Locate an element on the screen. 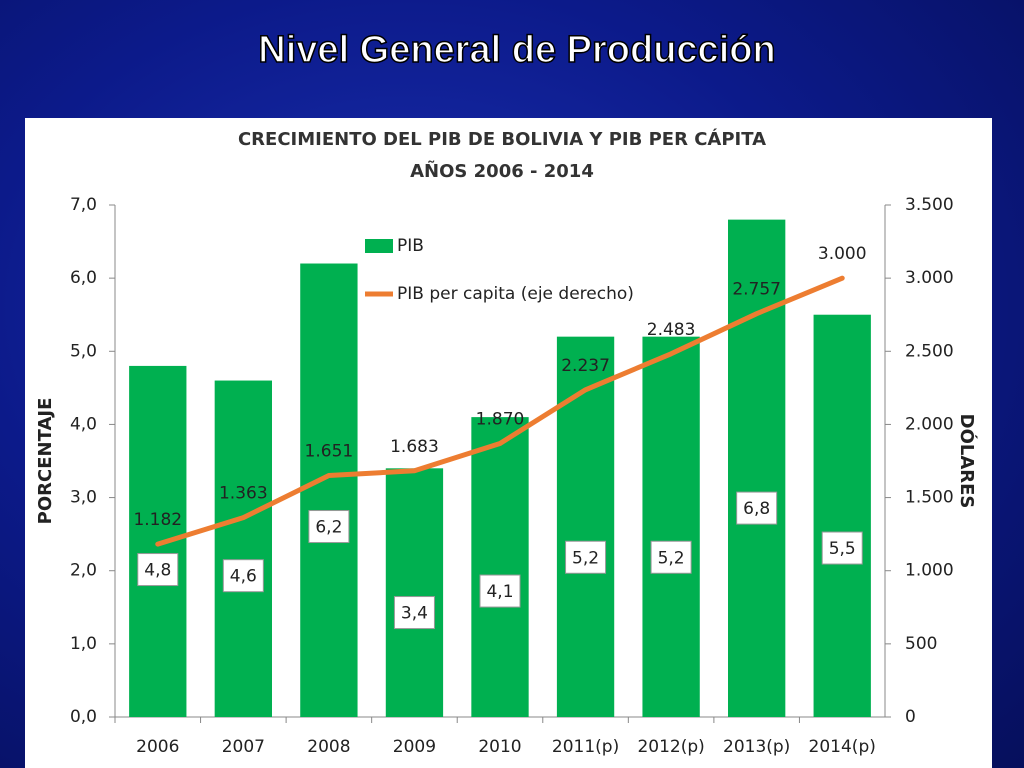 The width and height of the screenshot is (1024, 768). line-data-label: 2.757 is located at coordinates (756, 290).